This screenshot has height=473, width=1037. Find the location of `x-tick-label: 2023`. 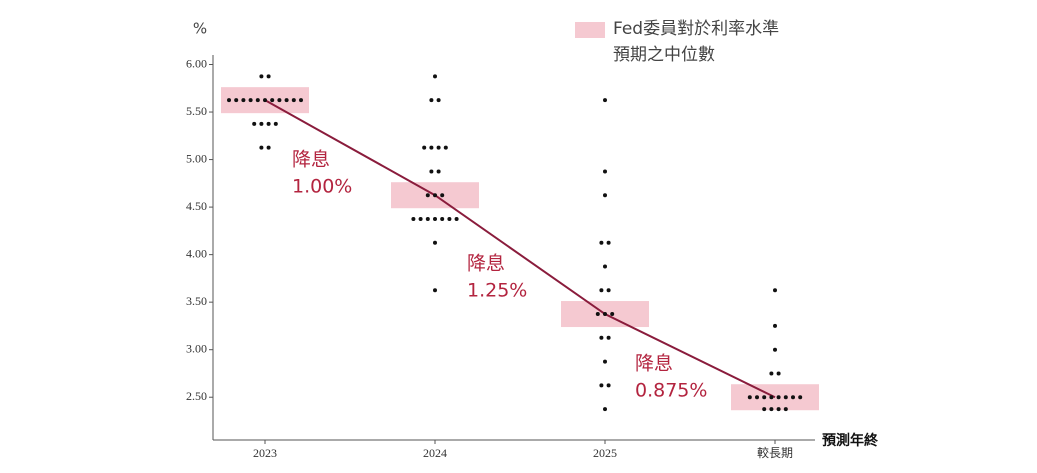

x-tick-label: 2023 is located at coordinates (265, 453).